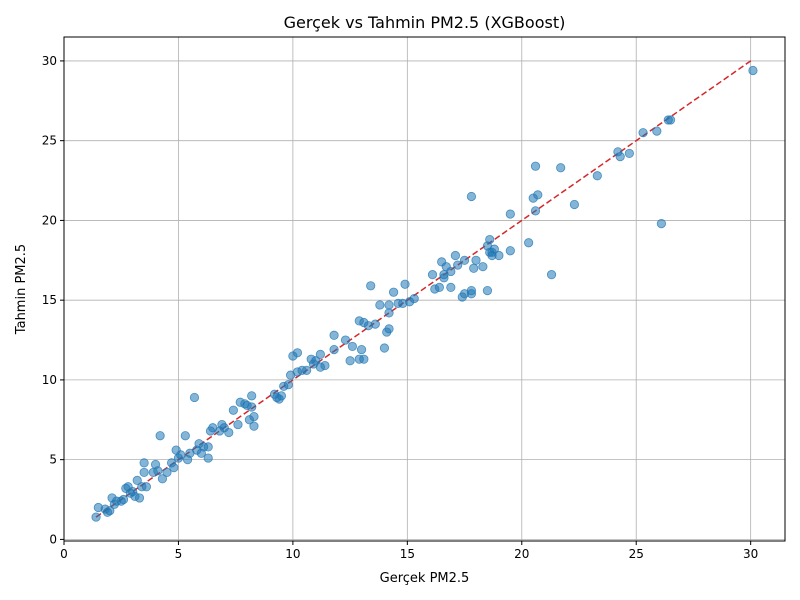 This screenshot has height=600, width=800. I want to click on y-tick-label: 20, so click(49, 220).